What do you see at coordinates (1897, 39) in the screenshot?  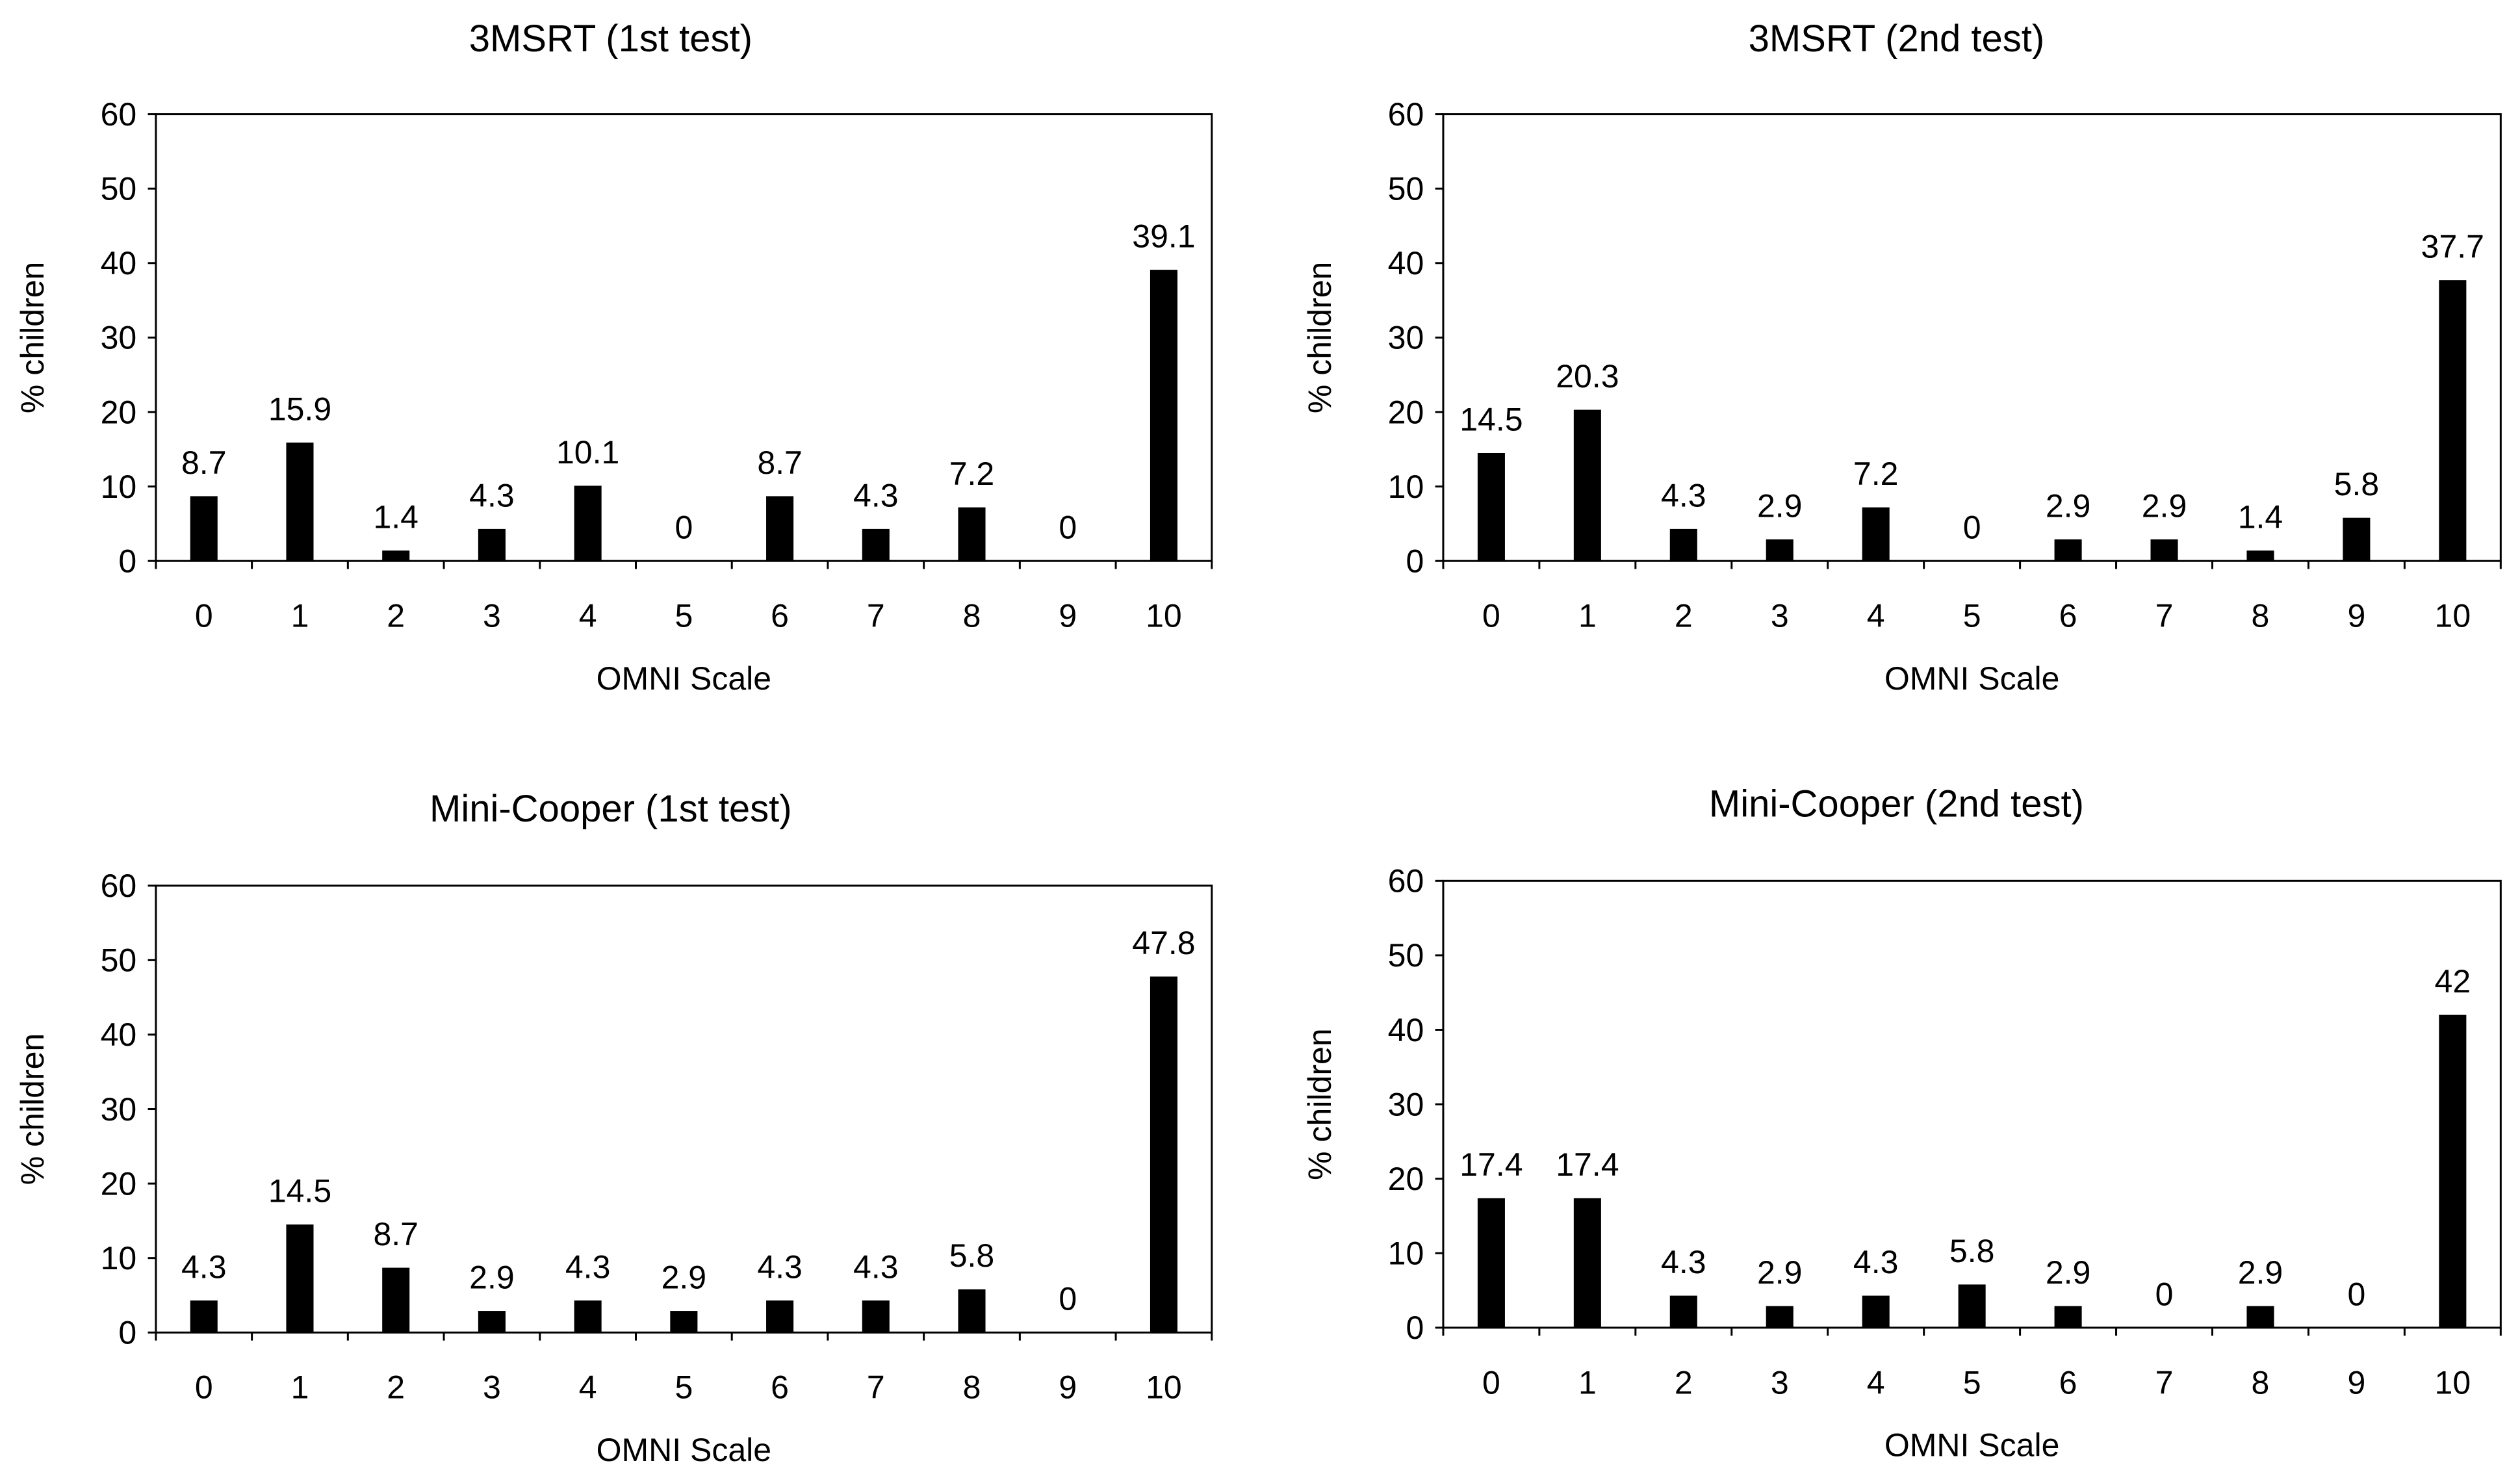 I see `chart-title: 3MSRT (2nd test)` at bounding box center [1897, 39].